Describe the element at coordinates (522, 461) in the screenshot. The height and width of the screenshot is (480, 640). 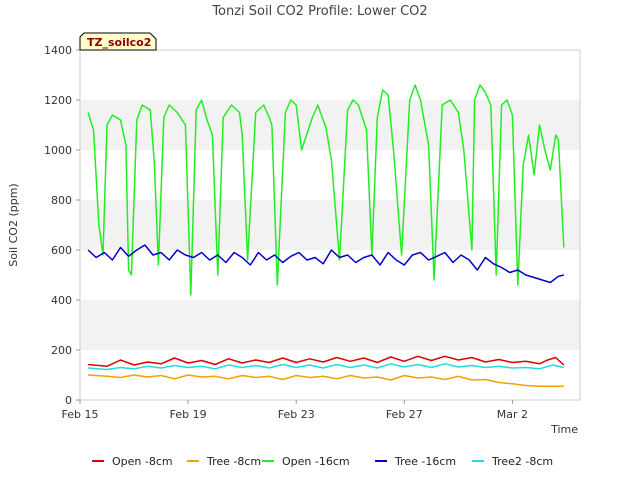
I see `legend-label: Tree2 -8cm` at that location.